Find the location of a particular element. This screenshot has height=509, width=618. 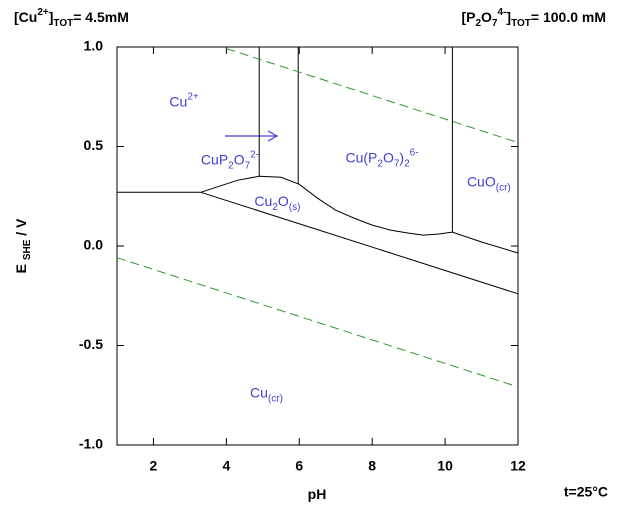

region-label: Cu2+ is located at coordinates (183, 101).